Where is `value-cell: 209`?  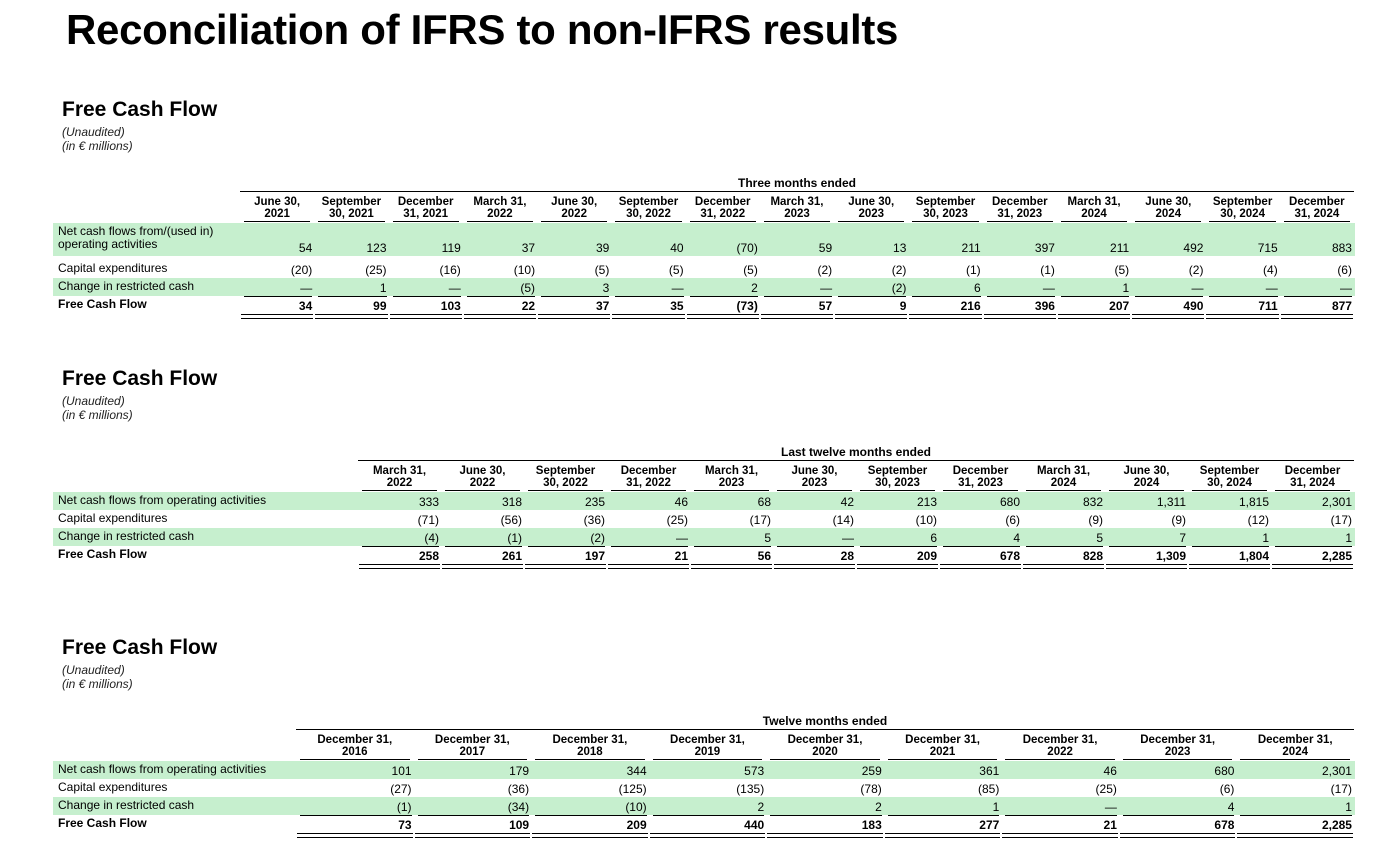
value-cell: 209 is located at coordinates (926, 556).